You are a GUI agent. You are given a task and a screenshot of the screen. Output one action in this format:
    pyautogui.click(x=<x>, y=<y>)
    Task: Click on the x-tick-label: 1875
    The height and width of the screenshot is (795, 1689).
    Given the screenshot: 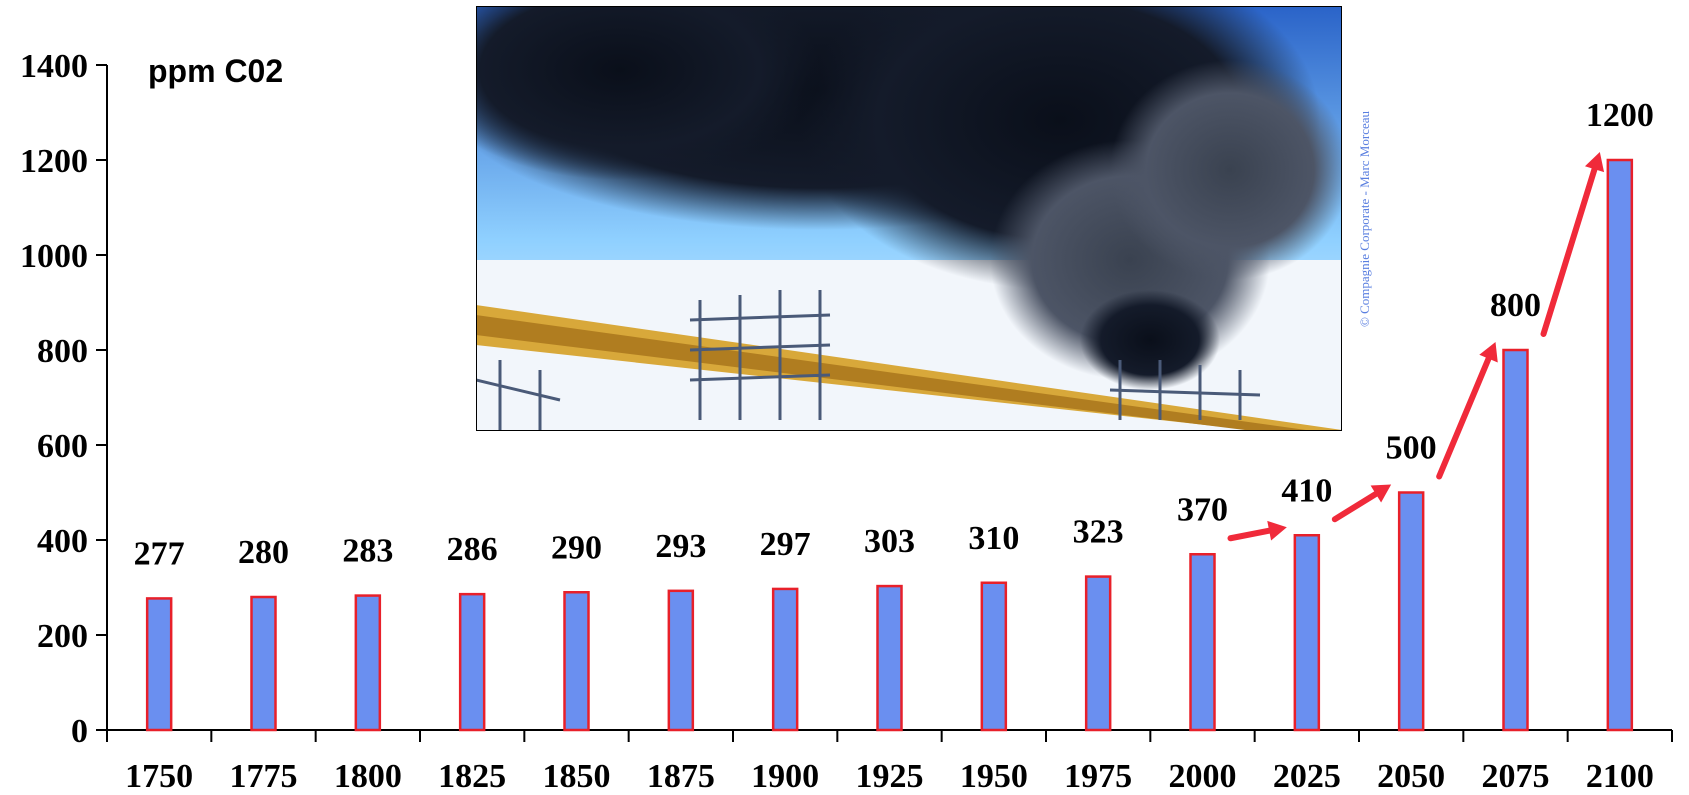 What is the action you would take?
    pyautogui.click(x=681, y=776)
    